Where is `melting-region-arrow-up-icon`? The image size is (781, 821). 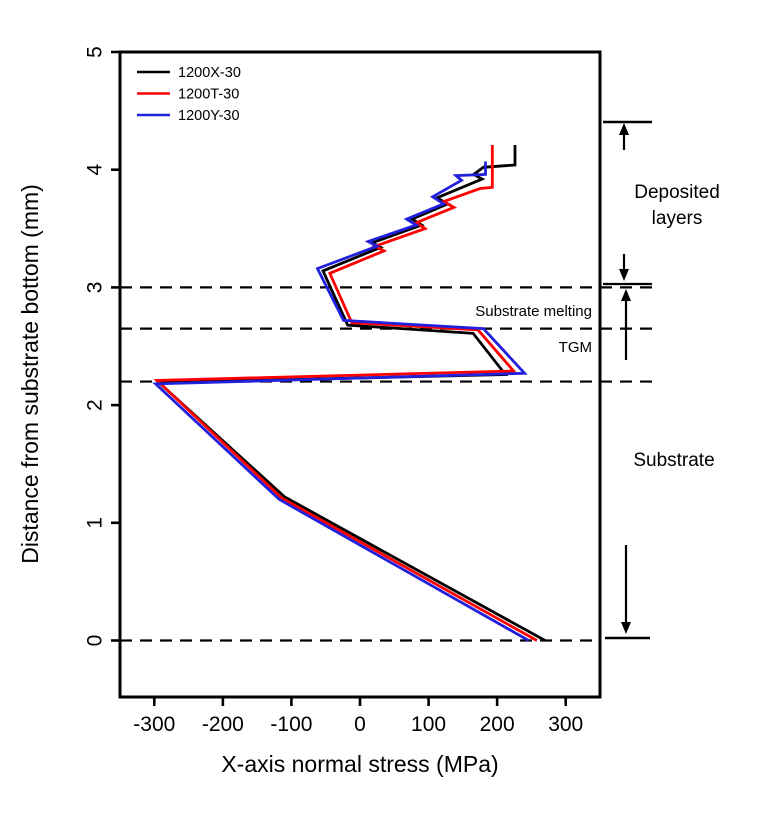
melting-region-arrow-up-icon is located at coordinates (626, 324).